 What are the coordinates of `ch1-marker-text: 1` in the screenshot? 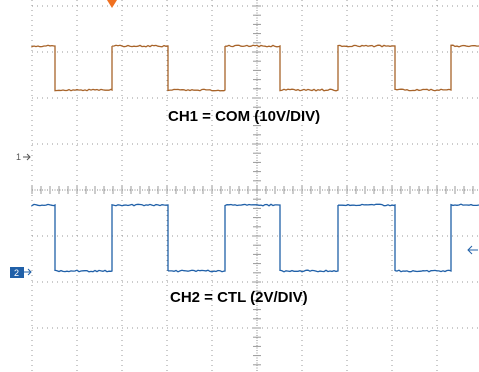 It's located at (18, 157).